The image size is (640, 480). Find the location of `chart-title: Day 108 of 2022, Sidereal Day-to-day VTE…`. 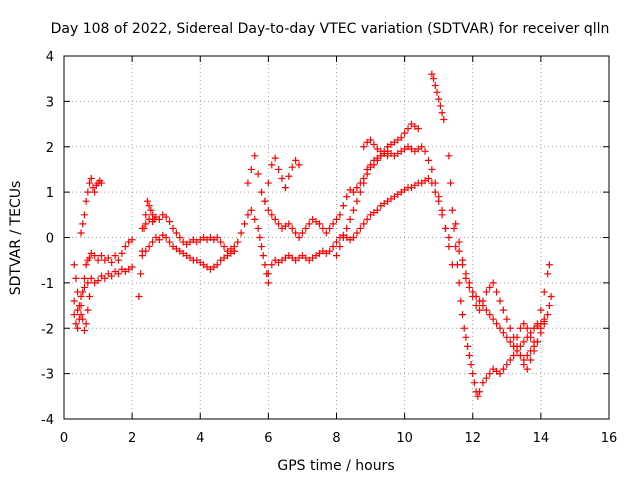

chart-title: Day 108 of 2022, Sidereal Day-to-day VTE… is located at coordinates (330, 29).